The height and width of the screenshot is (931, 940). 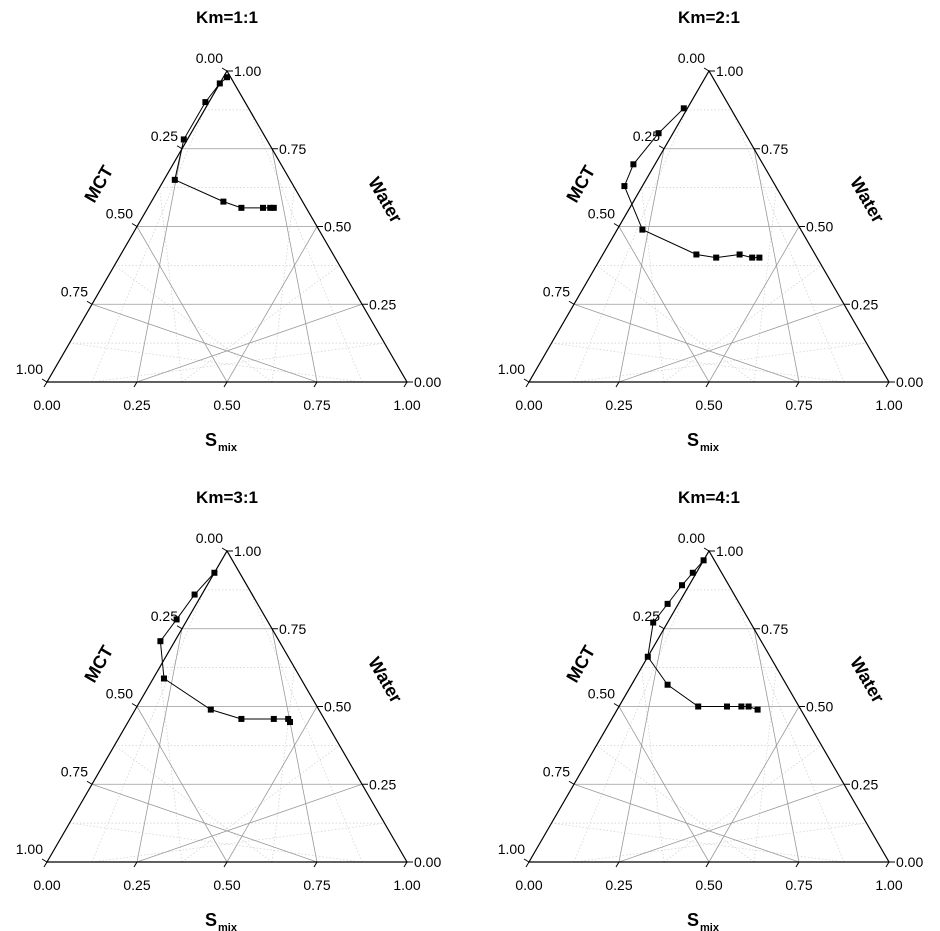 What do you see at coordinates (316, 885) in the screenshot?
I see `bottom-tick-label: 0.75` at bounding box center [316, 885].